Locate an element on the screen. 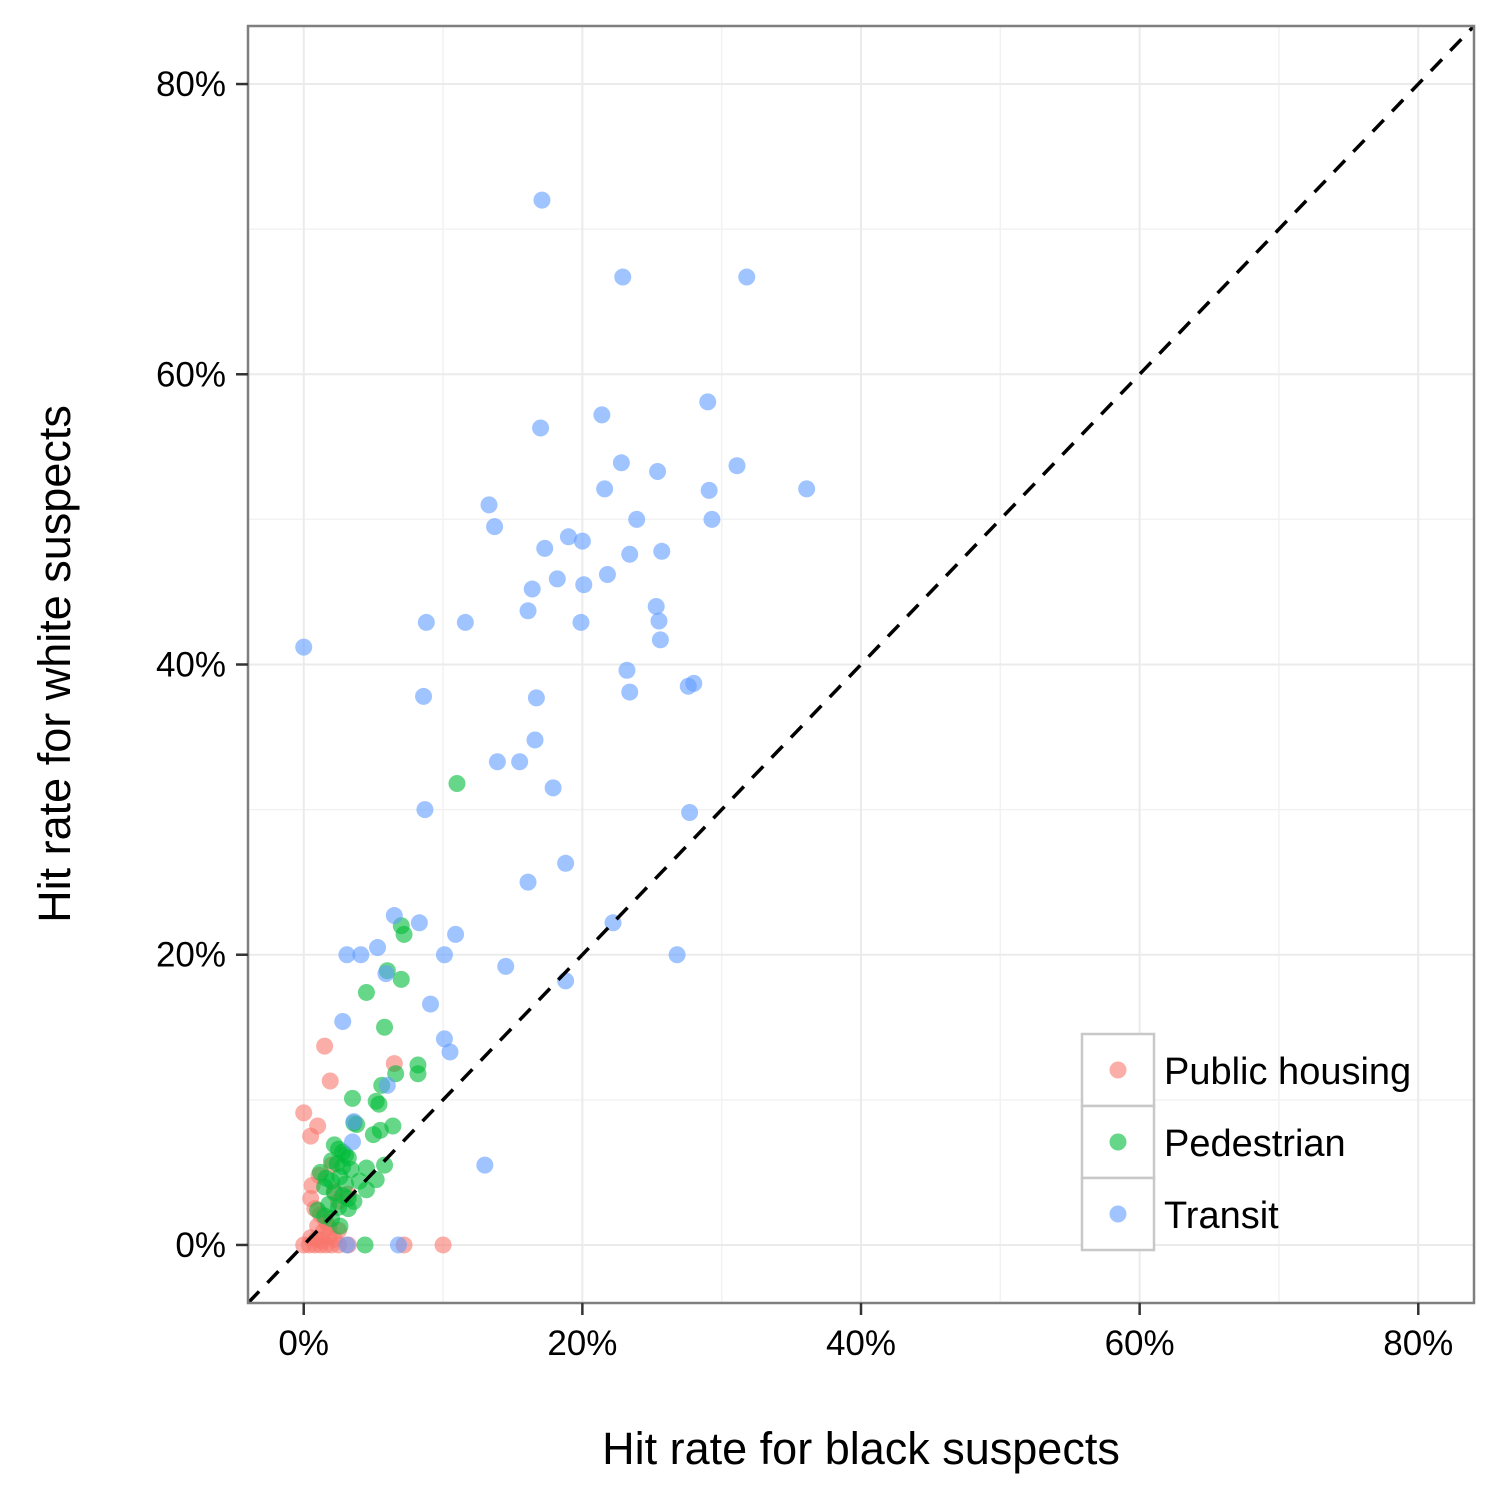 The width and height of the screenshot is (1500, 1500). legend-label-pedestrian: Pedestrian is located at coordinates (1255, 1144).